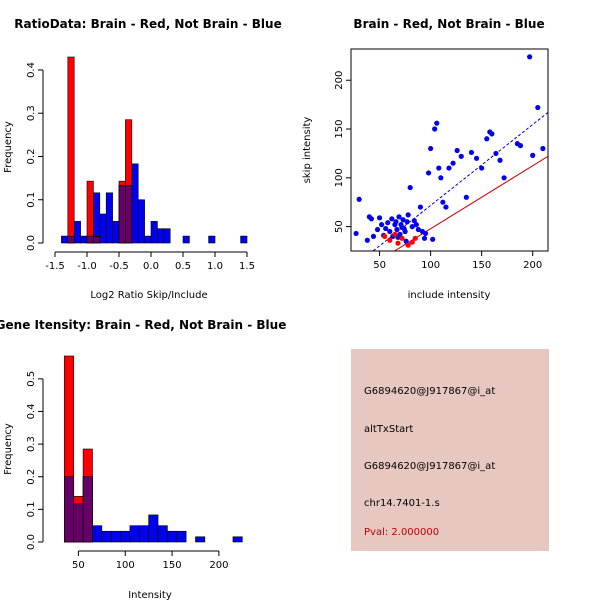  What do you see at coordinates (218, 565) in the screenshot?
I see `intensity-xtick-label-3: 200` at bounding box center [218, 565].